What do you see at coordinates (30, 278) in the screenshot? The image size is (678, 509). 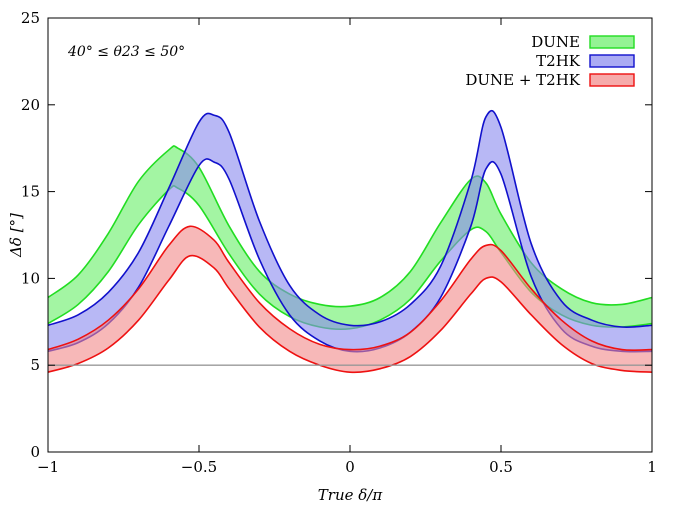 I see `y-tick-label: 10` at bounding box center [30, 278].